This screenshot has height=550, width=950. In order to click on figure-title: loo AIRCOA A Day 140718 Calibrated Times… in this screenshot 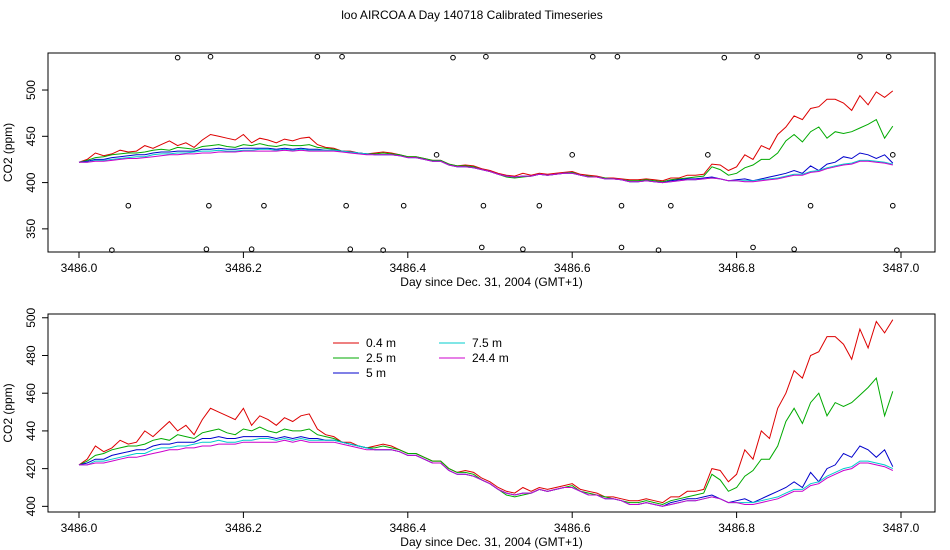, I will do `click(471, 15)`.